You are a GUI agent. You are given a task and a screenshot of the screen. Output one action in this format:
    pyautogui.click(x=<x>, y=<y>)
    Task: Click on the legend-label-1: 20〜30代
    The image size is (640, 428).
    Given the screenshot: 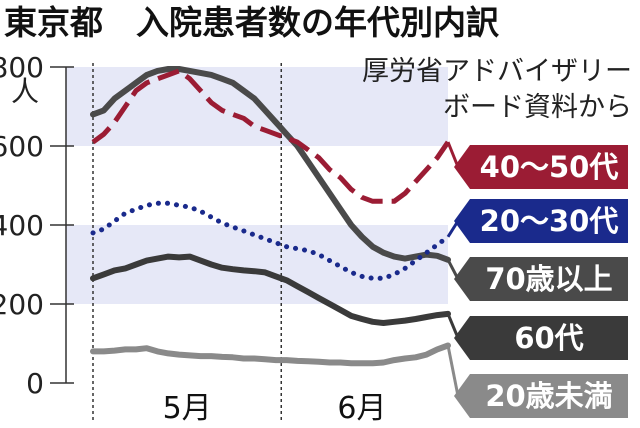 What is the action you would take?
    pyautogui.click(x=549, y=221)
    